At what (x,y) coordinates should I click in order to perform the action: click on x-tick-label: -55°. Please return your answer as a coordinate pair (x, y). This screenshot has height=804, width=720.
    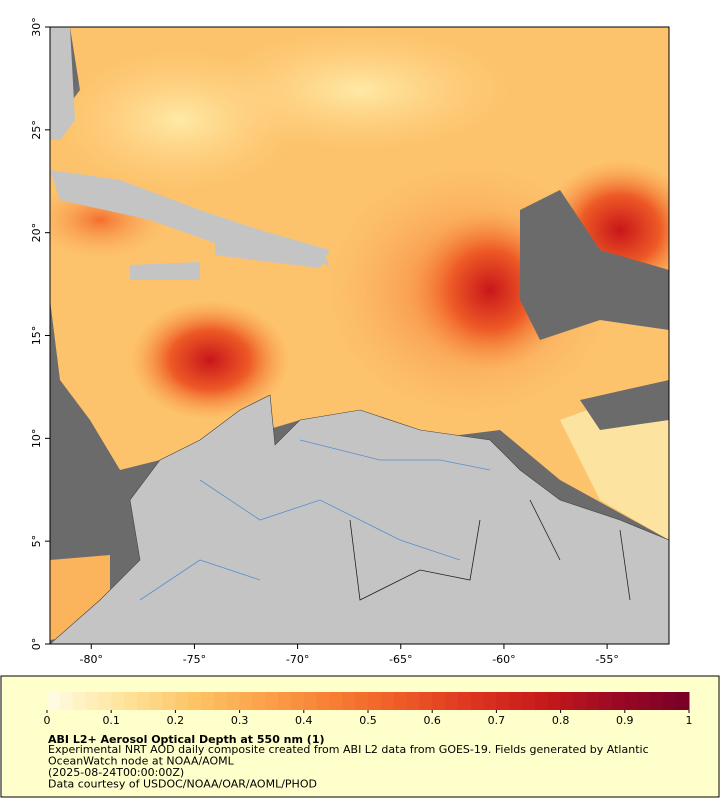
    Looking at the image, I should click on (606, 659).